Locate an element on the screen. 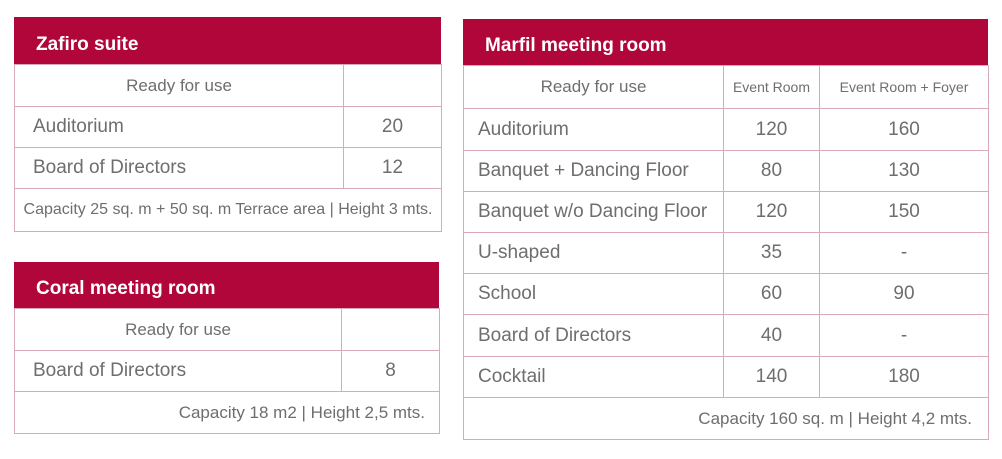 Image resolution: width=1002 pixels, height=459 pixels. event-room-foyer-value: 160 is located at coordinates (904, 129).